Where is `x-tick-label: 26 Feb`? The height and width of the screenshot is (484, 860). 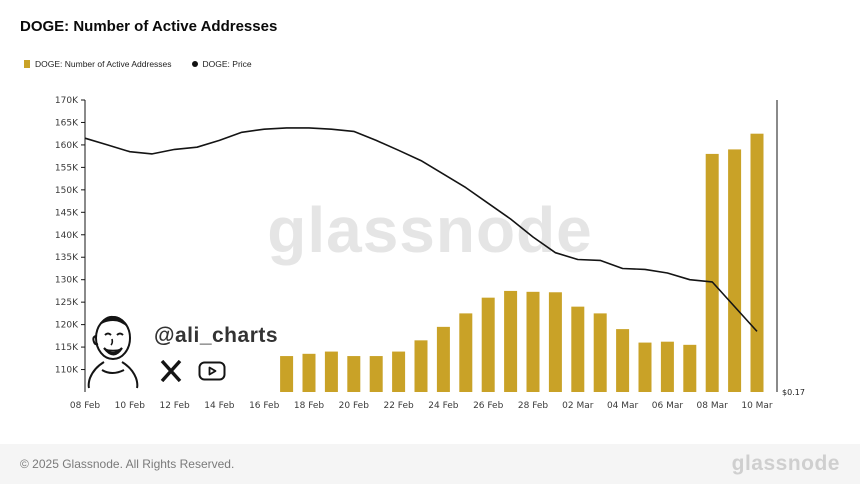
x-tick-label: 26 Feb is located at coordinates (488, 406).